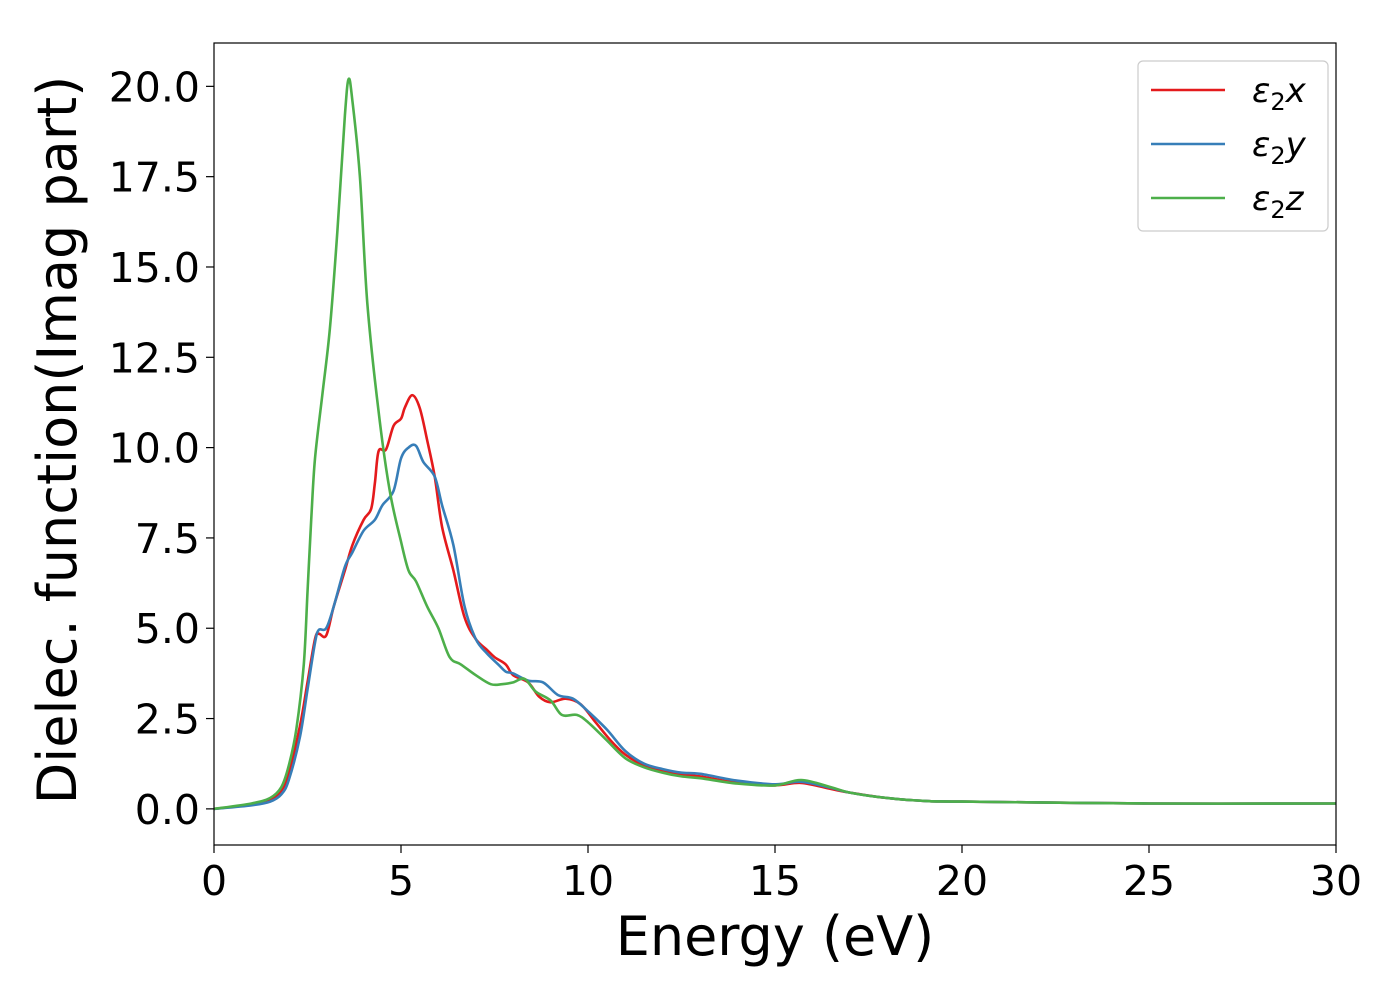  I want to click on x-tick-label: 0, so click(214, 881).